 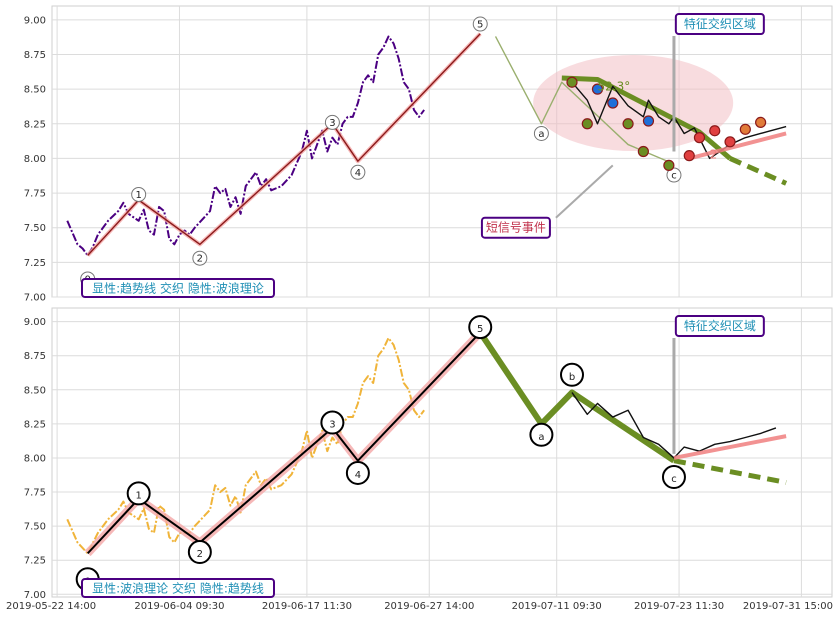 I want to click on legend-text: 显性:波浪理论 交织 隐性:趋势线, so click(x=178, y=588).